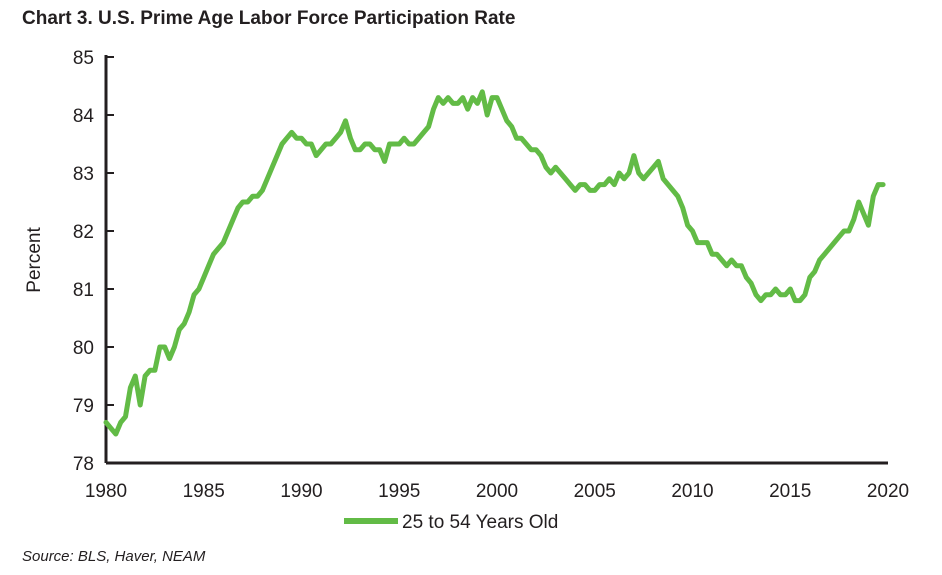 This screenshot has width=942, height=575. Describe the element at coordinates (692, 491) in the screenshot. I see `x-tick-label: 2010` at that location.